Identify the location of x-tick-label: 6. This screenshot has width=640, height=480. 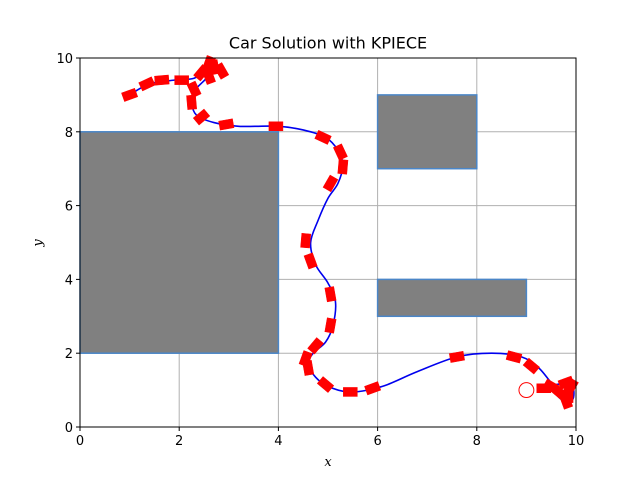
(377, 441).